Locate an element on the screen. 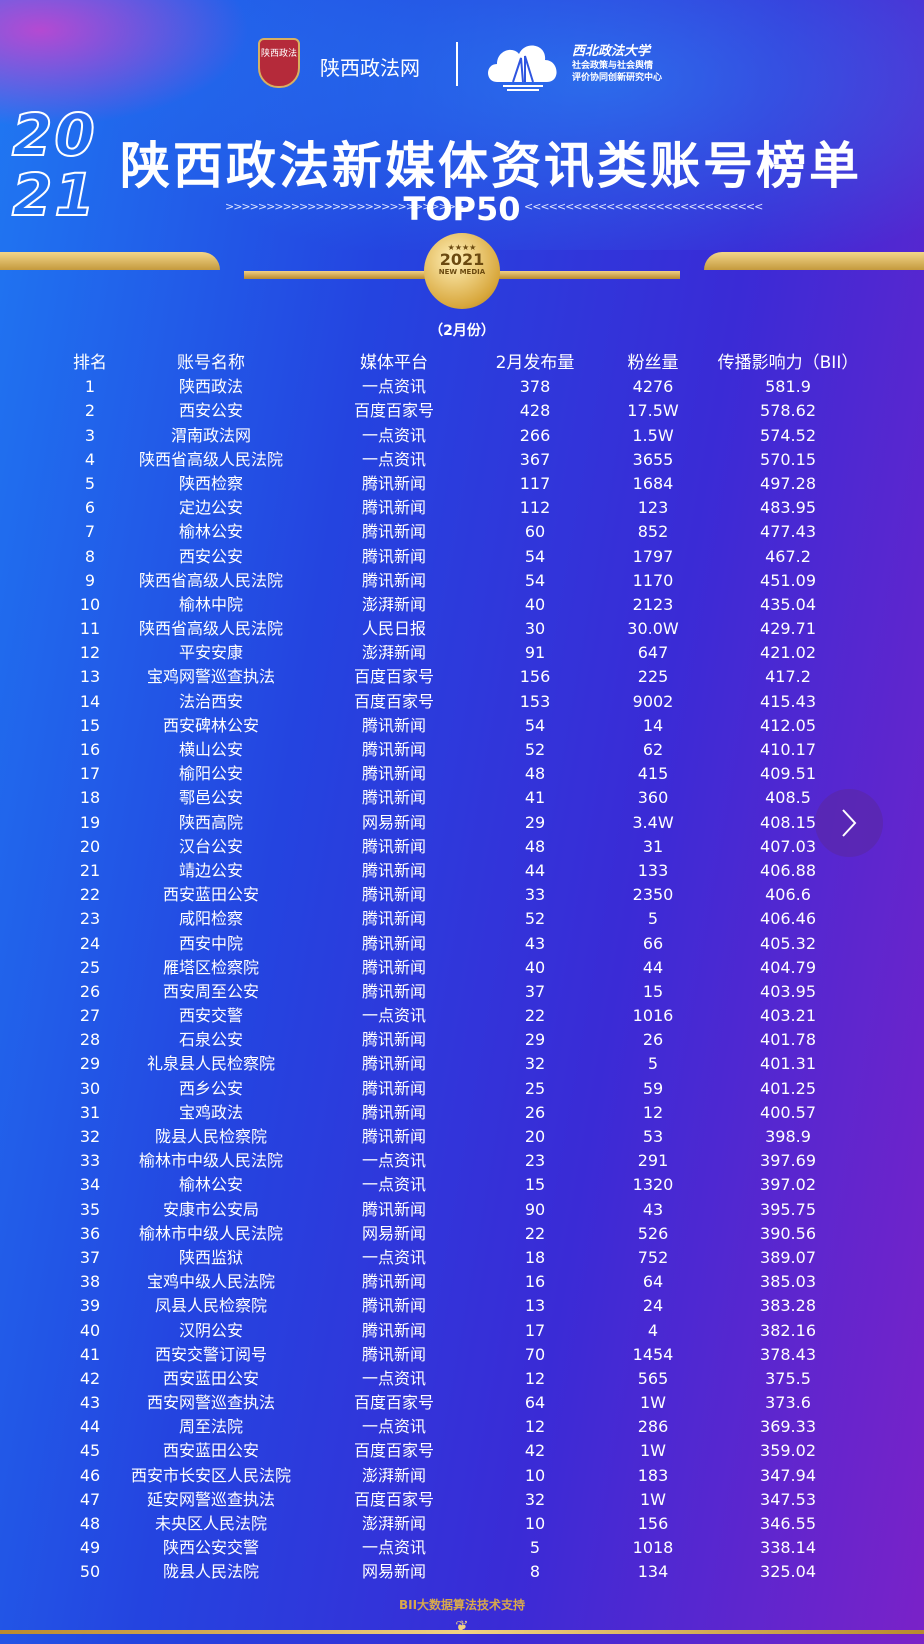 This screenshot has width=924, height=1644. cell-fans: 415 is located at coordinates (653, 774).